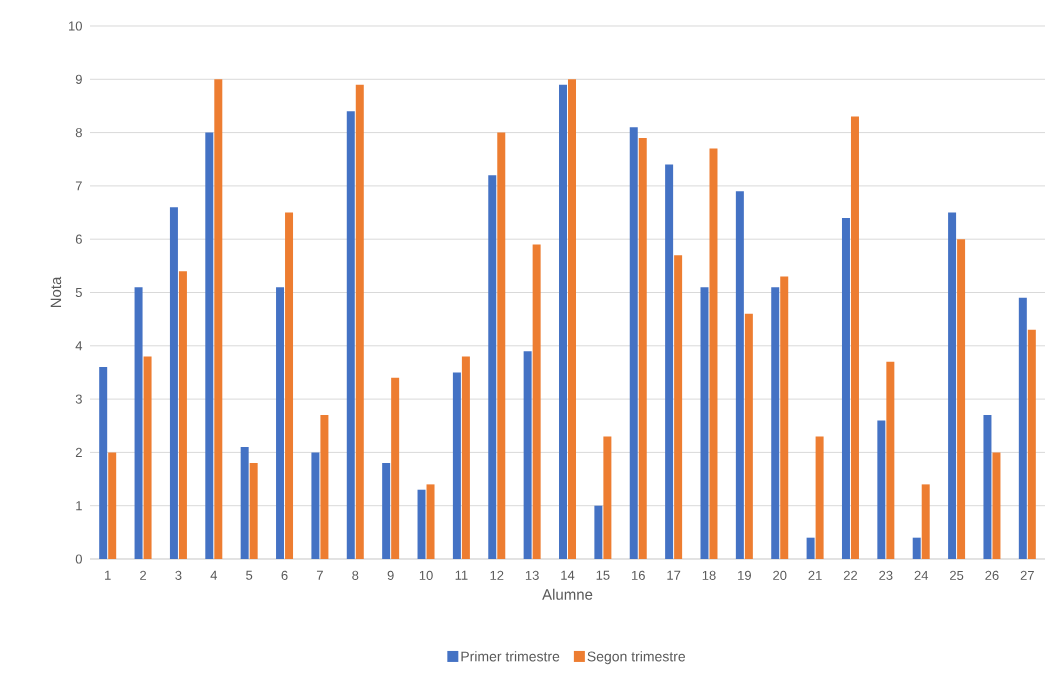  Describe the element at coordinates (744, 575) in the screenshot. I see `x-tick-label: 19` at that location.